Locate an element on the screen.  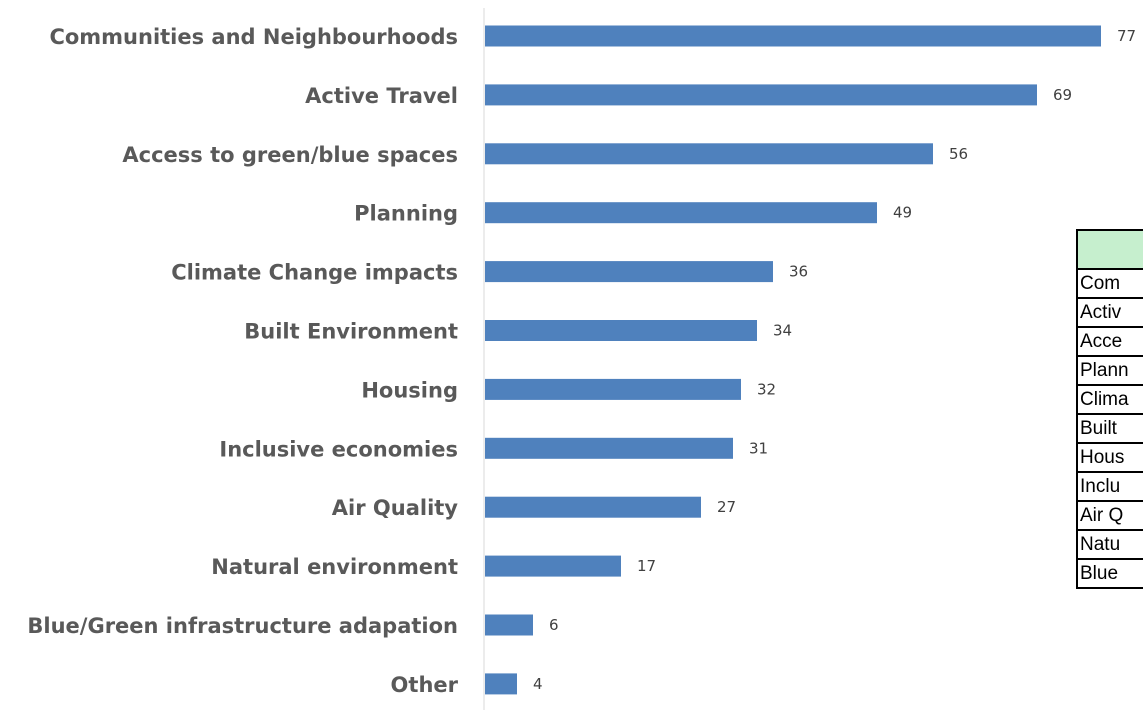
category-label: Planning is located at coordinates (406, 214).